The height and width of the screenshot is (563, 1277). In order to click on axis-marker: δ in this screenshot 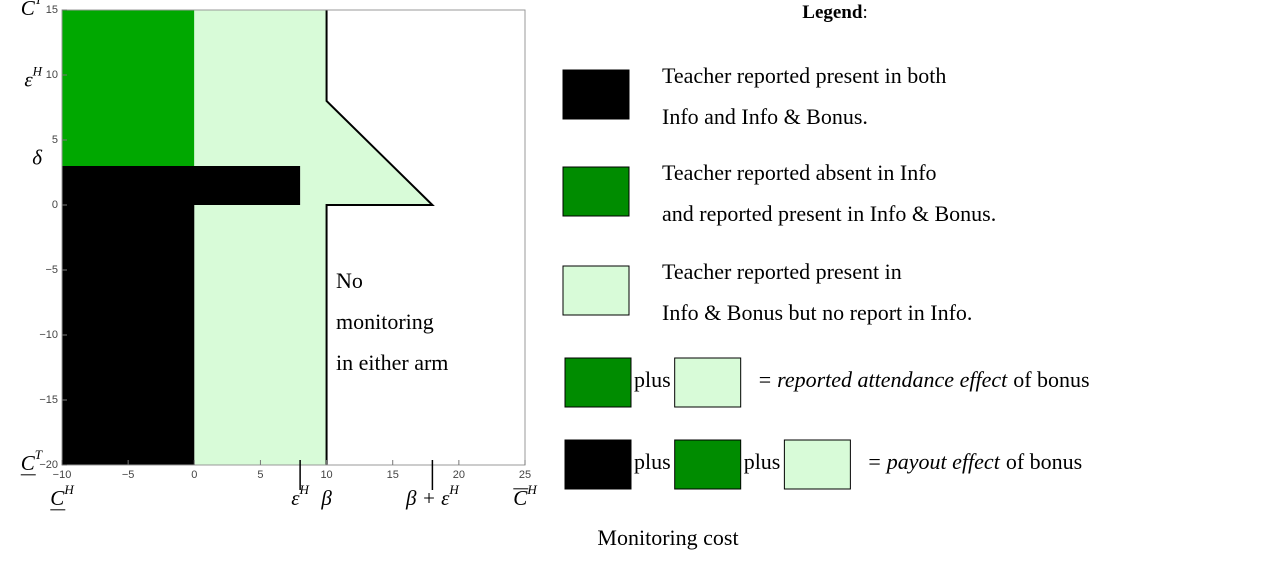, I will do `click(37, 157)`.